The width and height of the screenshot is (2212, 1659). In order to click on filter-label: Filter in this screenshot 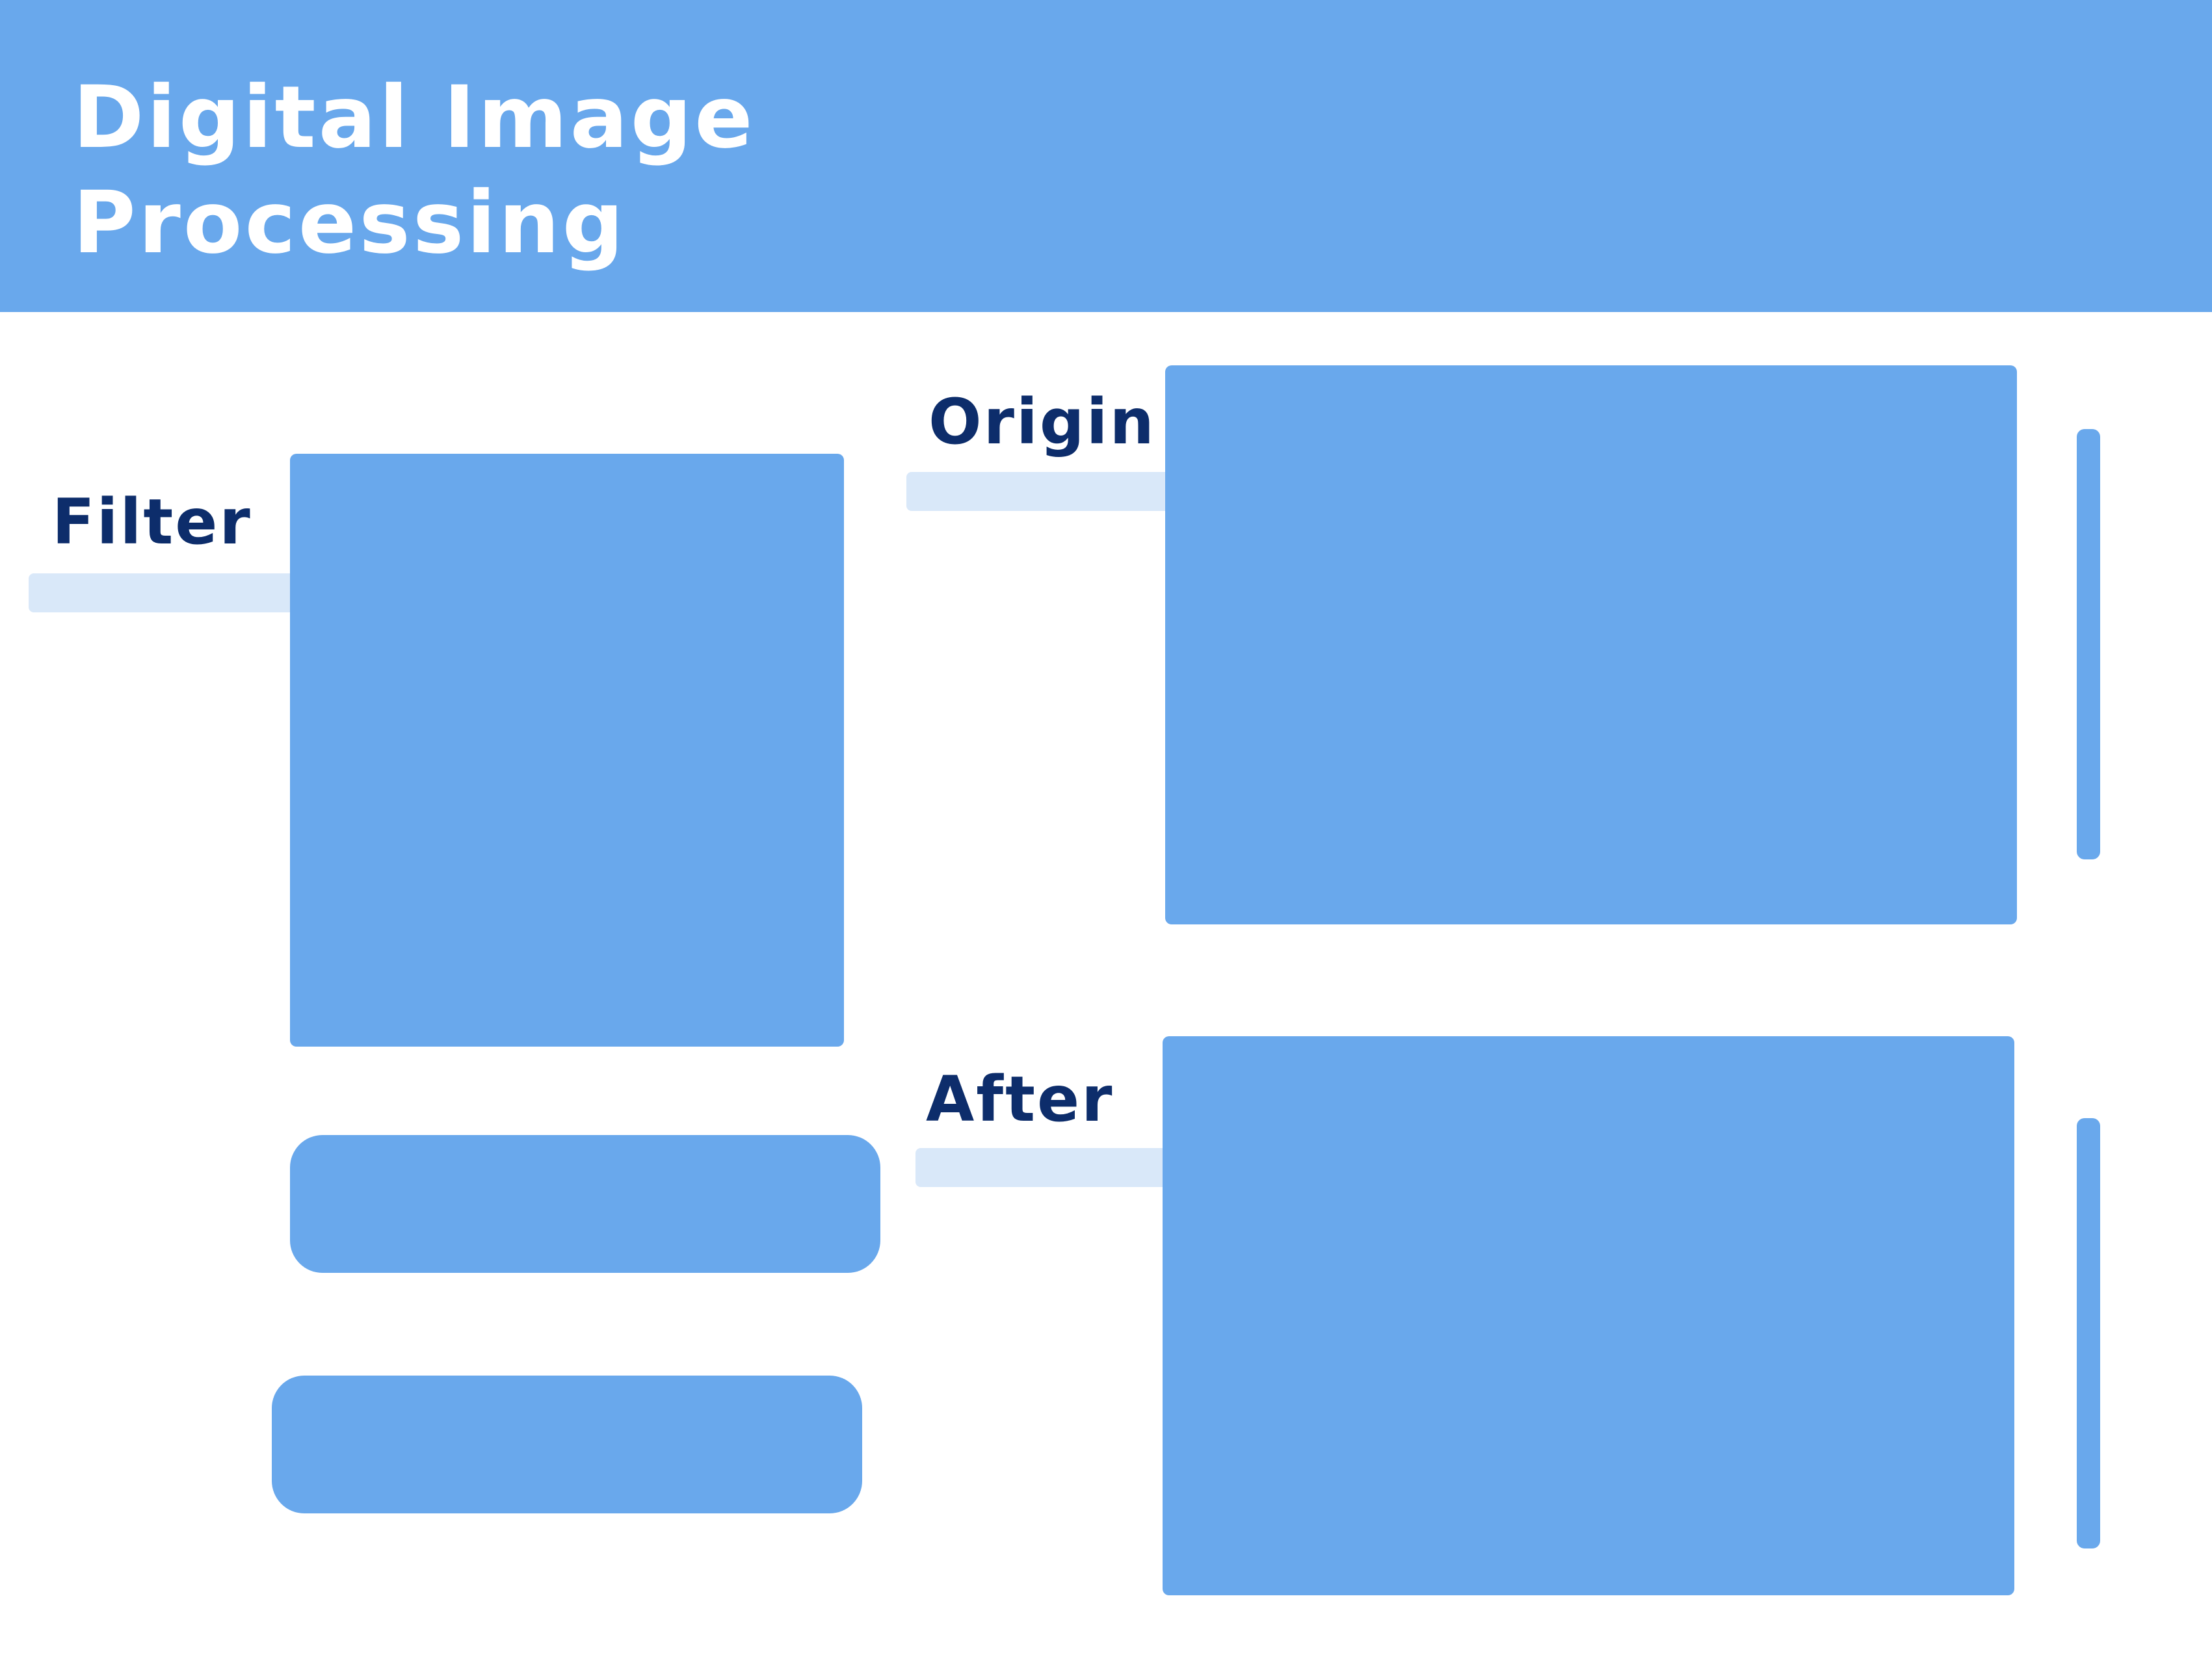, I will do `click(152, 522)`.